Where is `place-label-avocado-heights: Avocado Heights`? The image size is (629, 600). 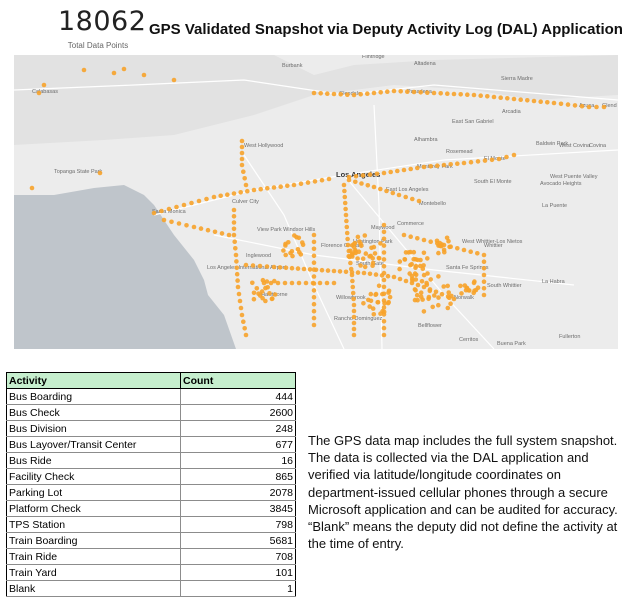
place-label-avocado-heights: Avocado Heights is located at coordinates (561, 184).